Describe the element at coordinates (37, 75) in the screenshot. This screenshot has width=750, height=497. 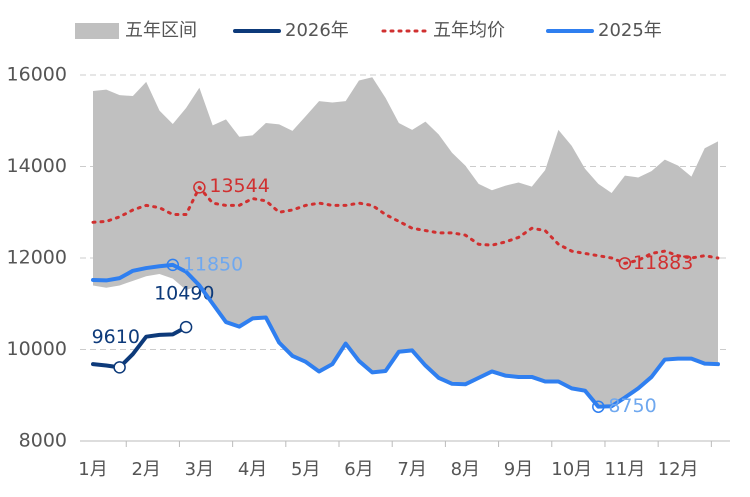
I see `y-tick-label: 16000` at that location.